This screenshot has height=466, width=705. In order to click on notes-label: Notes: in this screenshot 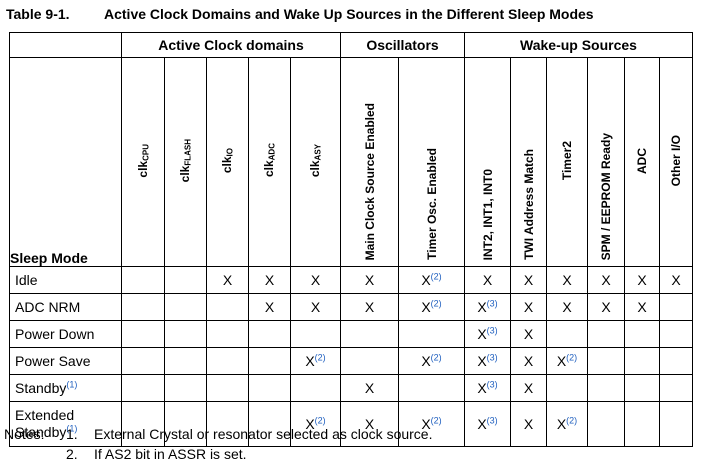, I will do `click(24, 434)`.